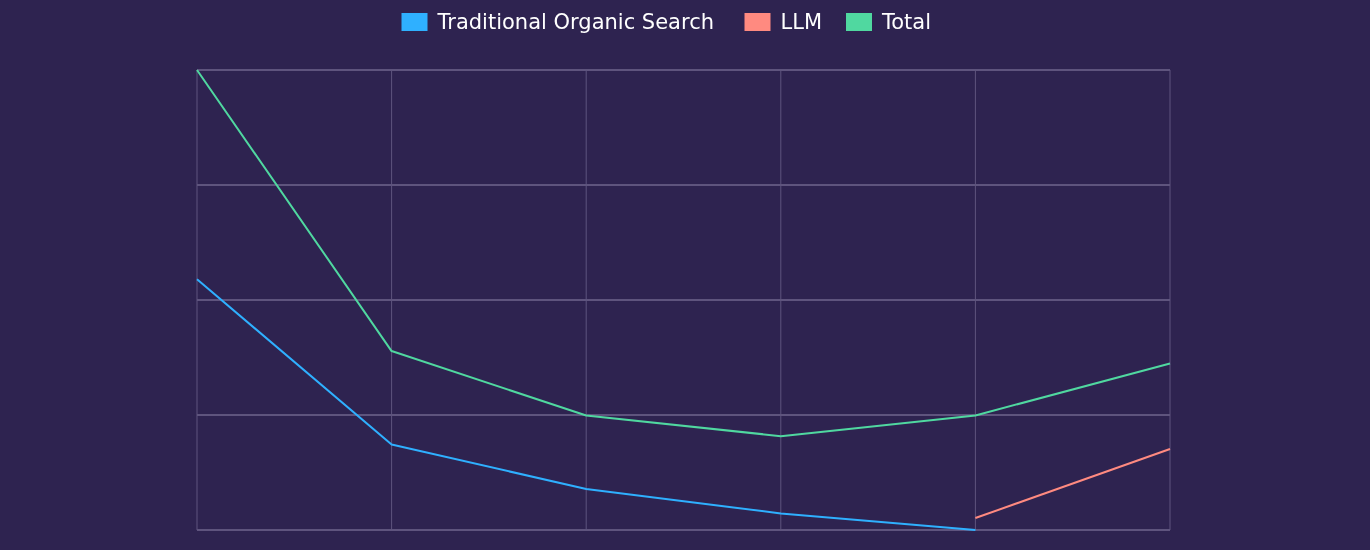 Image resolution: width=1370 pixels, height=550 pixels. I want to click on legend-label: Total, so click(906, 22).